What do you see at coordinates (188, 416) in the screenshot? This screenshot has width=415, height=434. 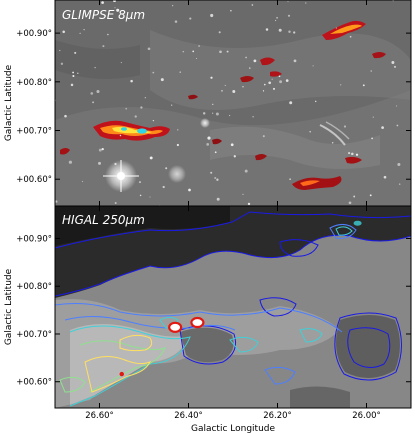 I see `xtick-label: 26.40°` at bounding box center [188, 416].